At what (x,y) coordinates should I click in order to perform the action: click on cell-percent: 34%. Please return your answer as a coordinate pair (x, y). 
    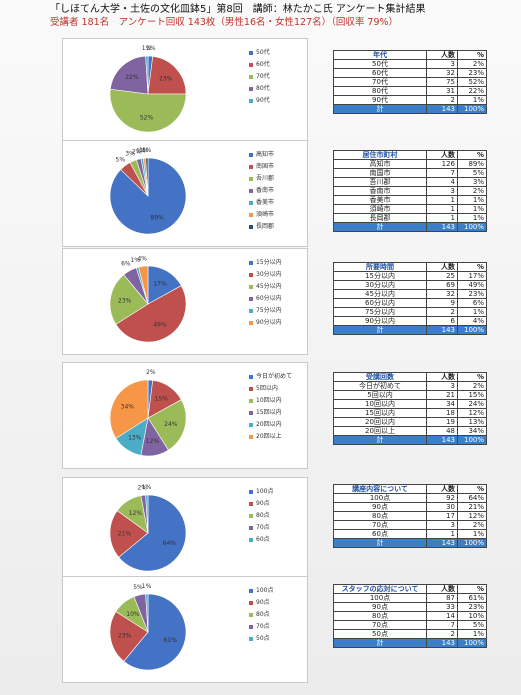
    Looking at the image, I should click on (472, 431).